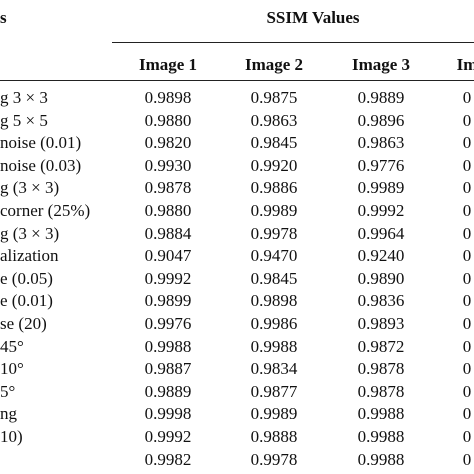  I want to click on cell: 0.9930, so click(168, 165).